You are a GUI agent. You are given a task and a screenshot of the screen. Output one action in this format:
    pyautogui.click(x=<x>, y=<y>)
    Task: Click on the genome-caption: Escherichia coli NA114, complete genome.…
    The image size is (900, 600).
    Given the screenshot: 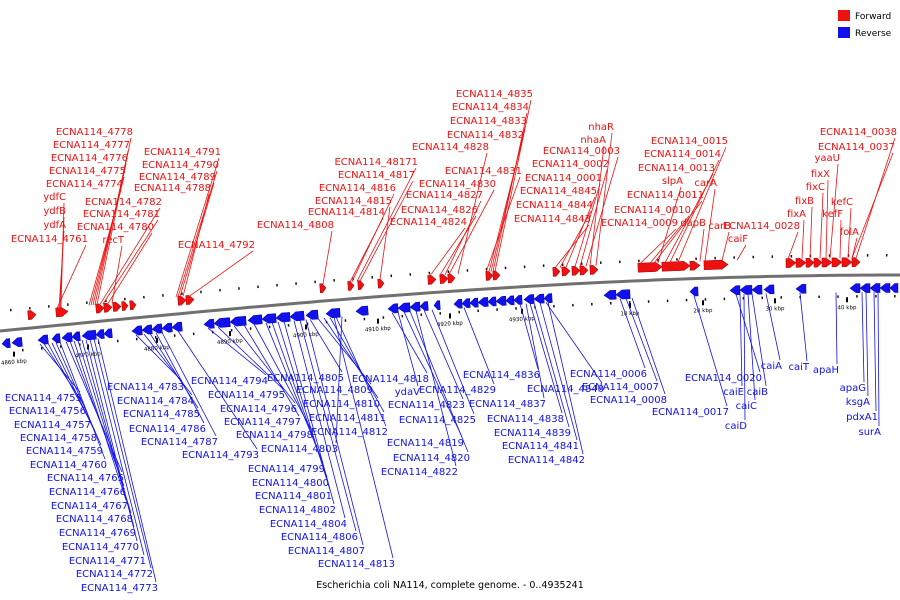 What is the action you would take?
    pyautogui.click(x=450, y=585)
    